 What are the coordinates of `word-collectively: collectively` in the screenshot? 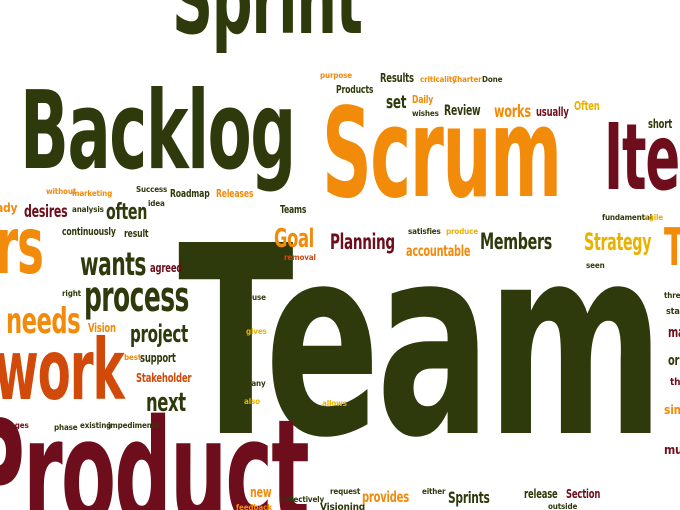 It's located at (302, 499).